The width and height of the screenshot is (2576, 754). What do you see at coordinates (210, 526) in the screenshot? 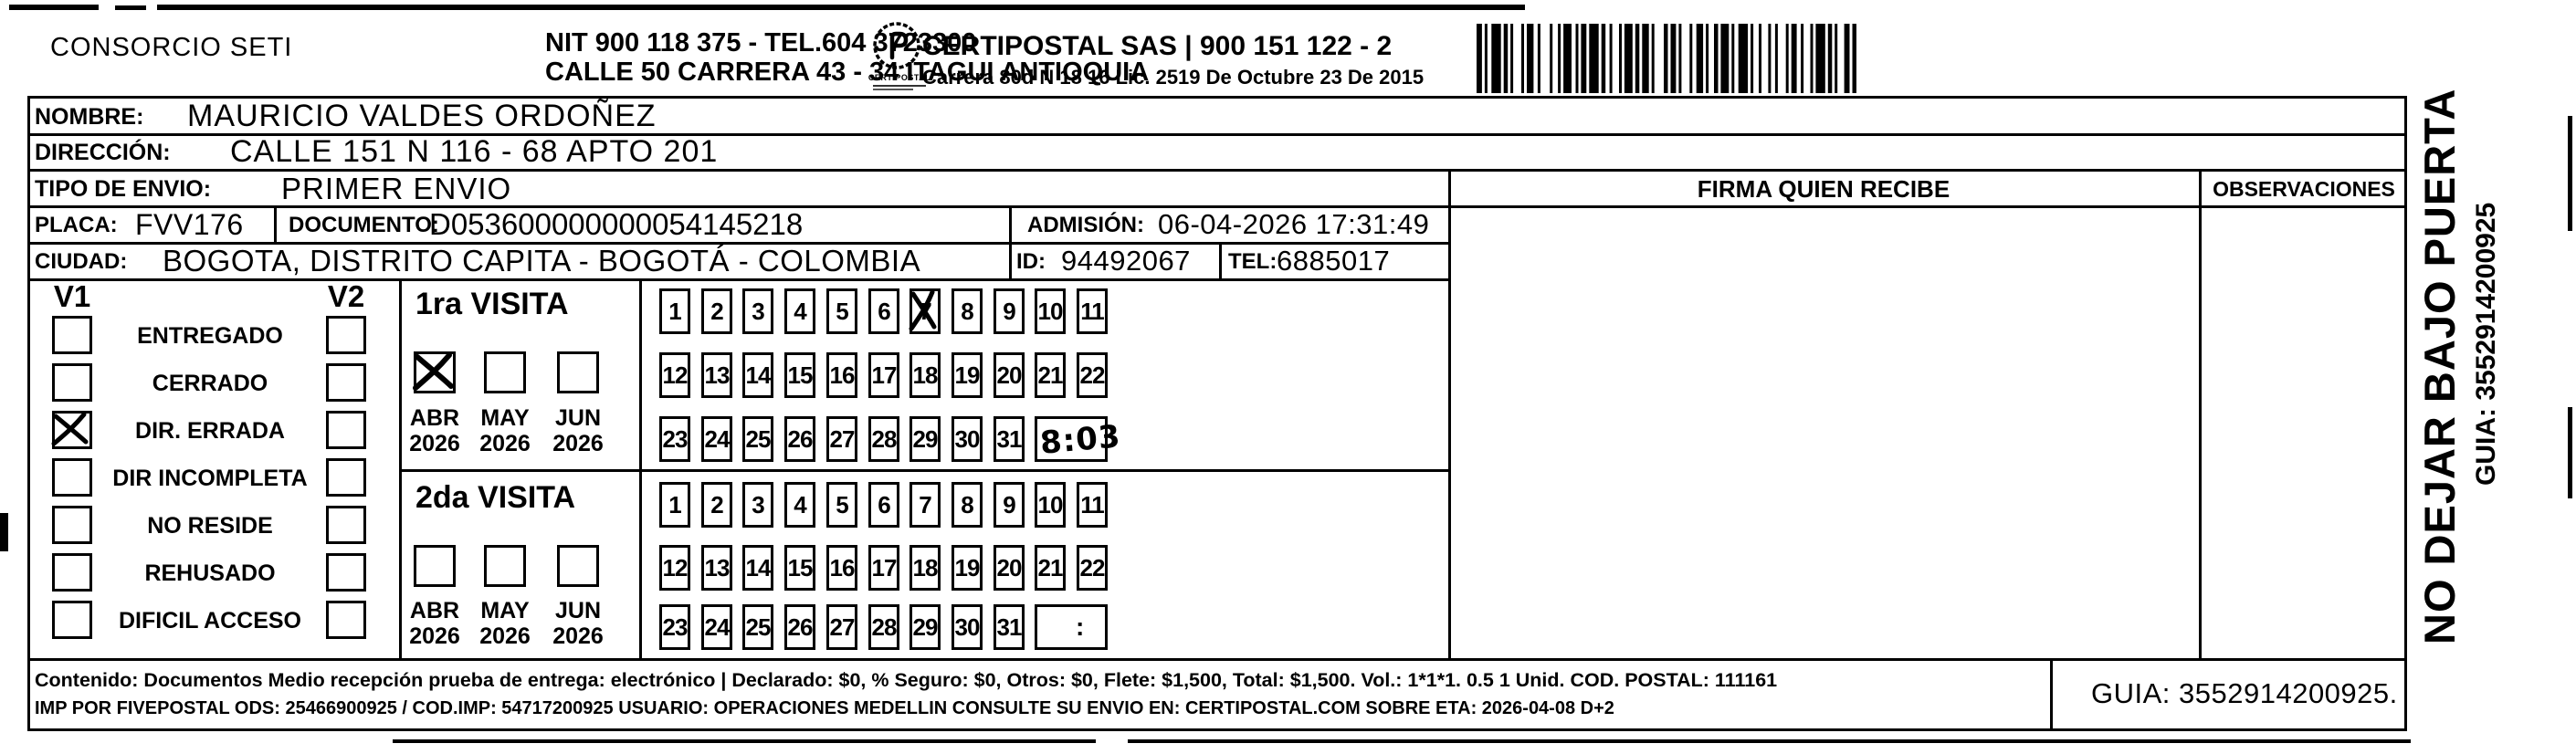
I see `status-option-label-no-reside: NO RESIDE` at bounding box center [210, 526].